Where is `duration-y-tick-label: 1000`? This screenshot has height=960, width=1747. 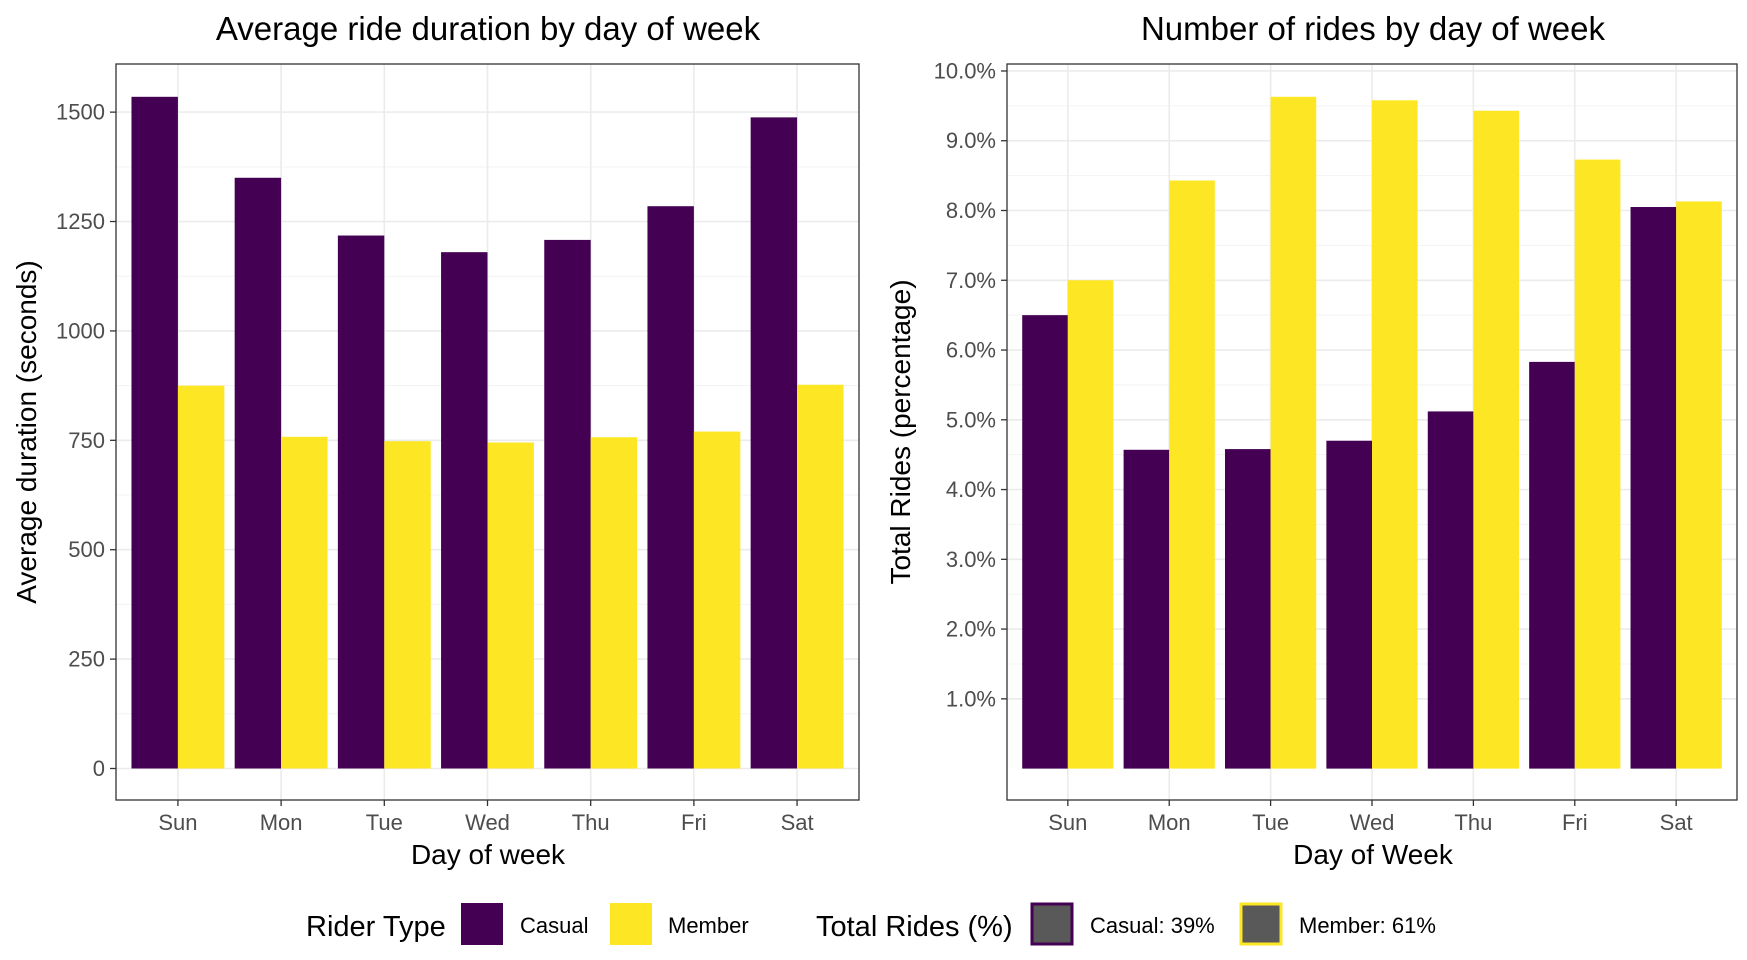 duration-y-tick-label: 1000 is located at coordinates (80, 330).